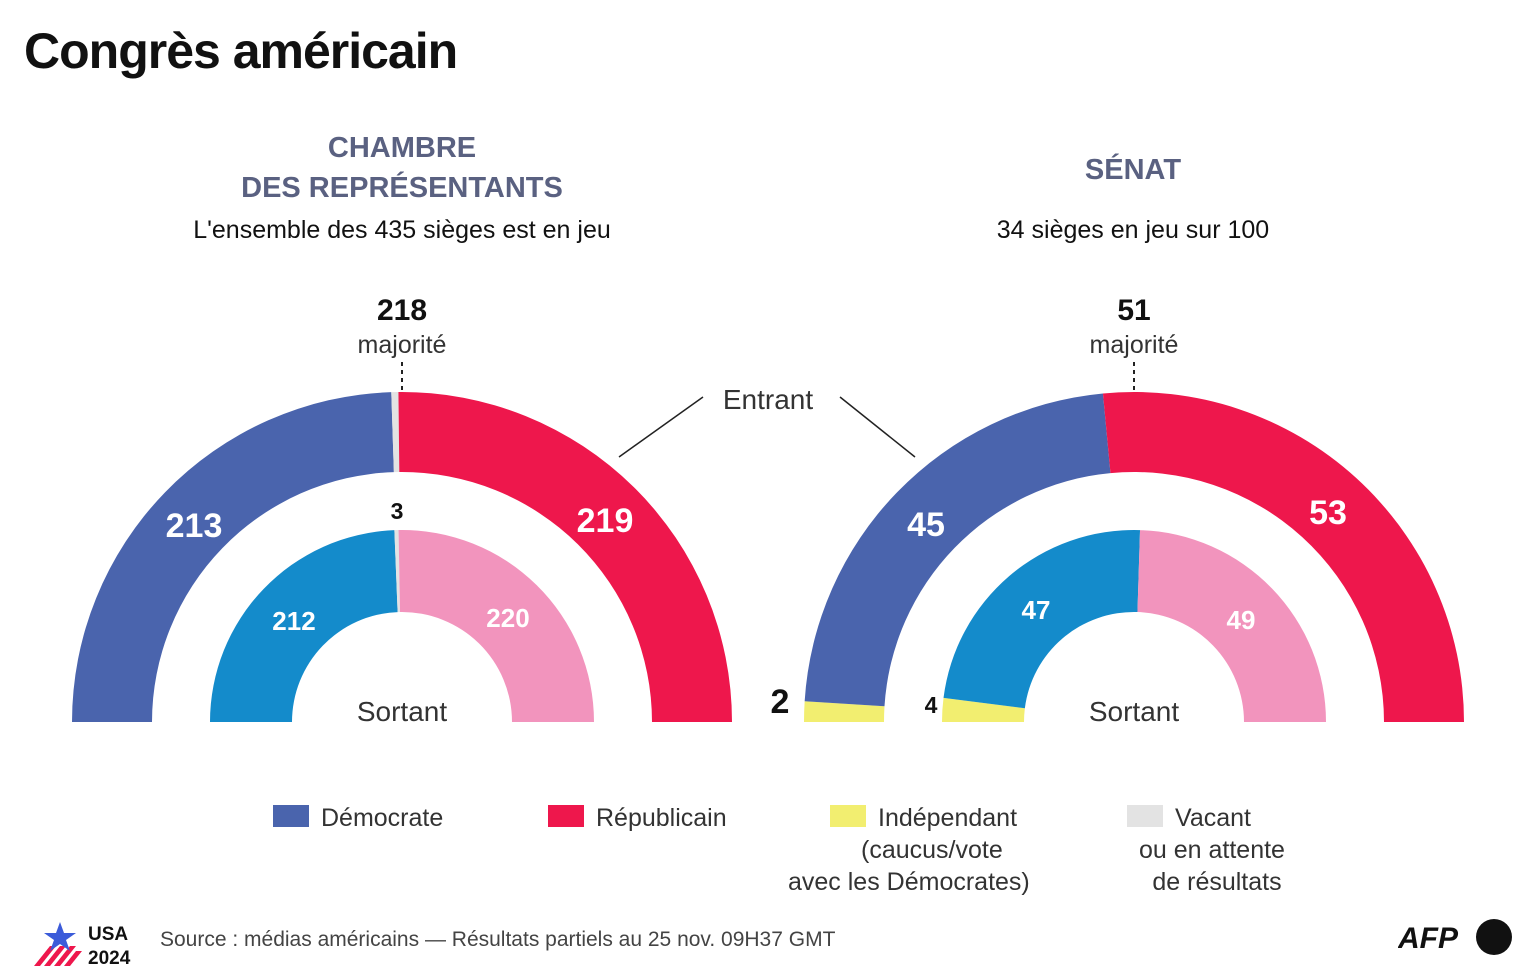 Image resolution: width=1536 pixels, height=979 pixels. Describe the element at coordinates (402, 168) in the screenshot. I see `house-heading: CHAMBRE DES REPRÉSENTANTS` at that location.